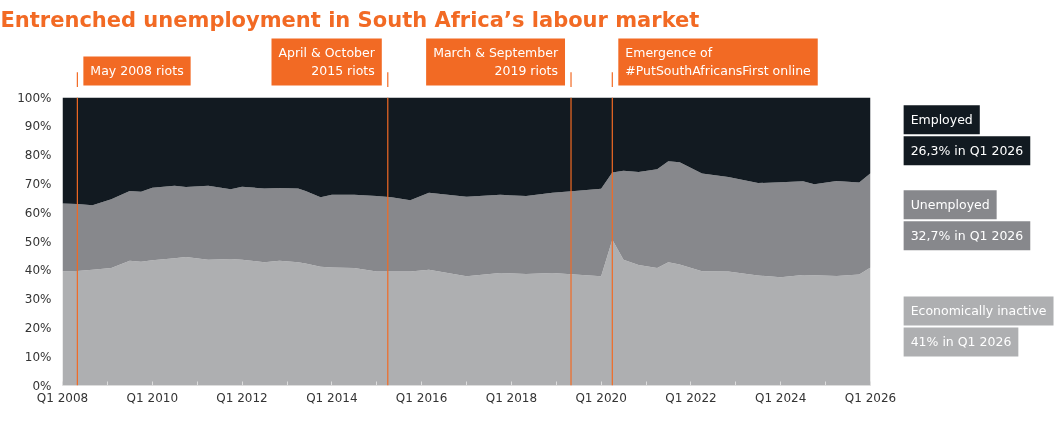  What do you see at coordinates (967, 151) in the screenshot?
I see `text: 26,3% in Q1 2026` at bounding box center [967, 151].